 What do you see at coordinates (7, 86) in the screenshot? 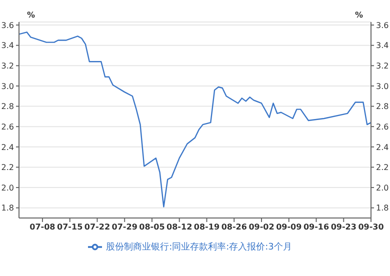
I see `y-tick-label: 3.0` at bounding box center [7, 86].